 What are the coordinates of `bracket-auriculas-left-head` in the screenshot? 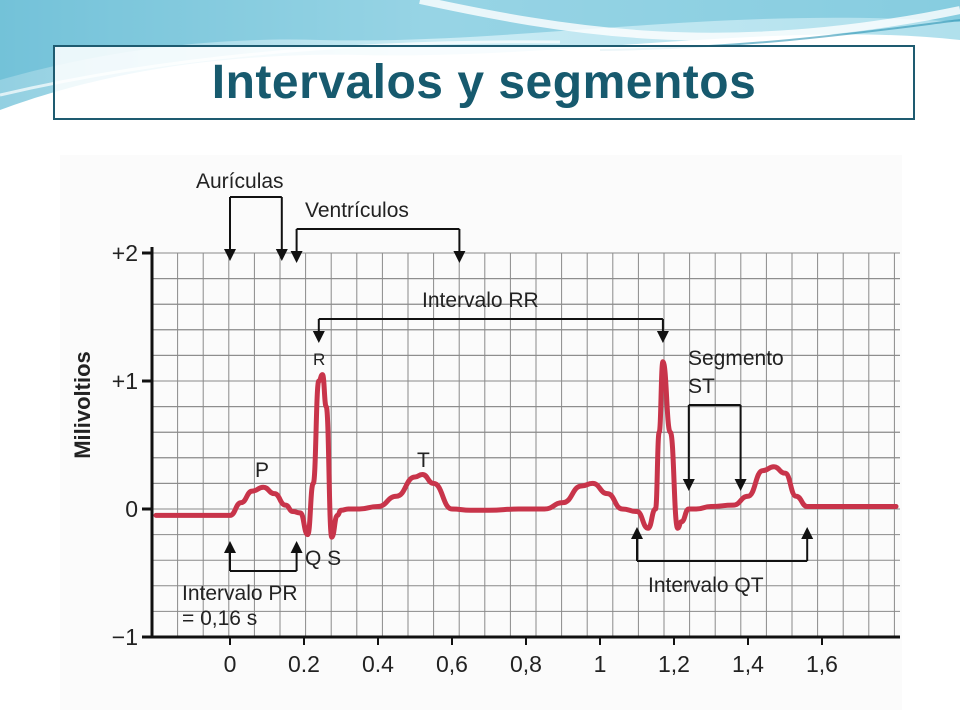 It's located at (230, 255).